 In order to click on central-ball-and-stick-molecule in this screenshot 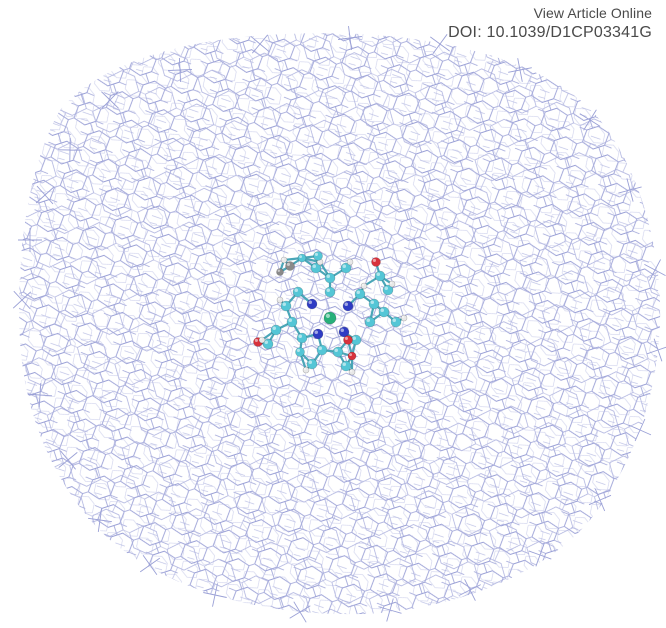, I will do `click(330, 313)`.